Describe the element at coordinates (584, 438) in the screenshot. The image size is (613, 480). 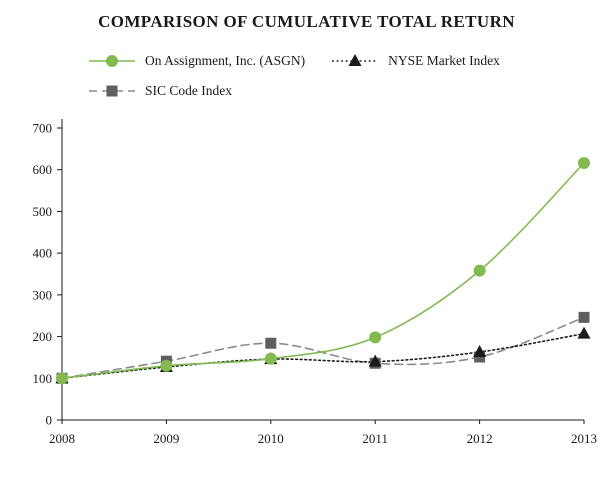
I see `x-tick-label: 2013` at that location.